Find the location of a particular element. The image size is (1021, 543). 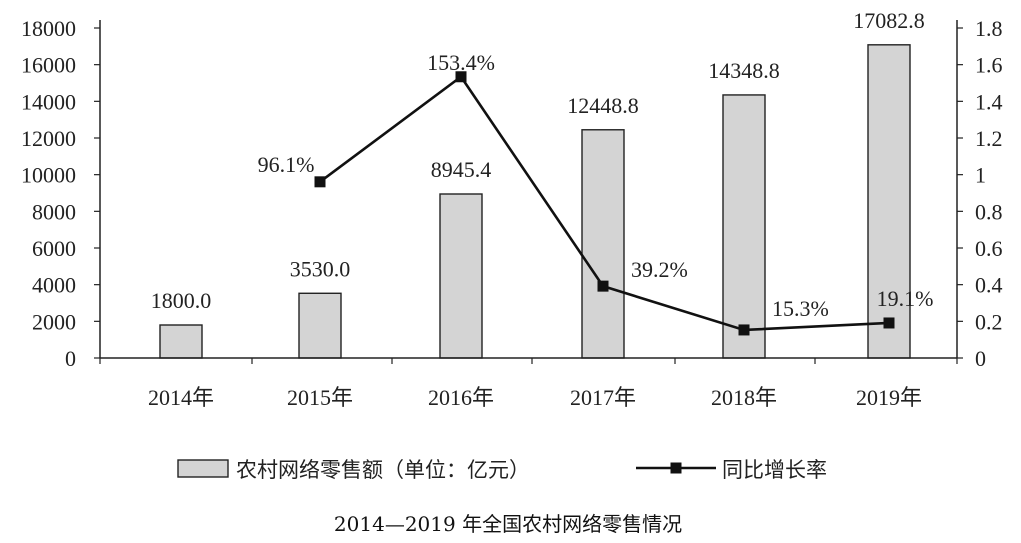

right-tick-label: 1.6 is located at coordinates (989, 65).